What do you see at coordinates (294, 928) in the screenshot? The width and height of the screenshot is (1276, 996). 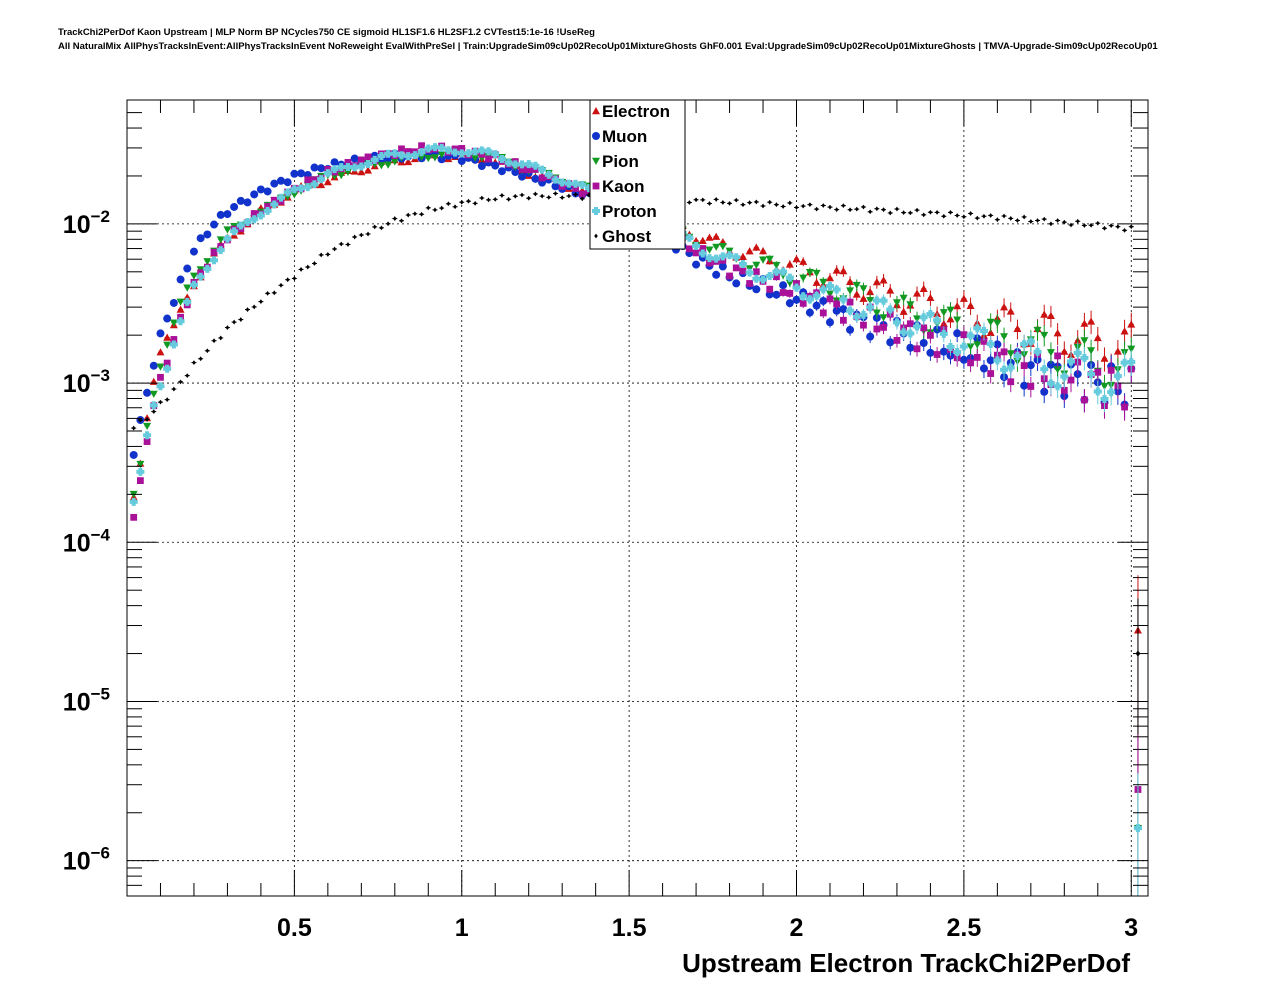 I see `x-tick-label: 0.5` at bounding box center [294, 928].